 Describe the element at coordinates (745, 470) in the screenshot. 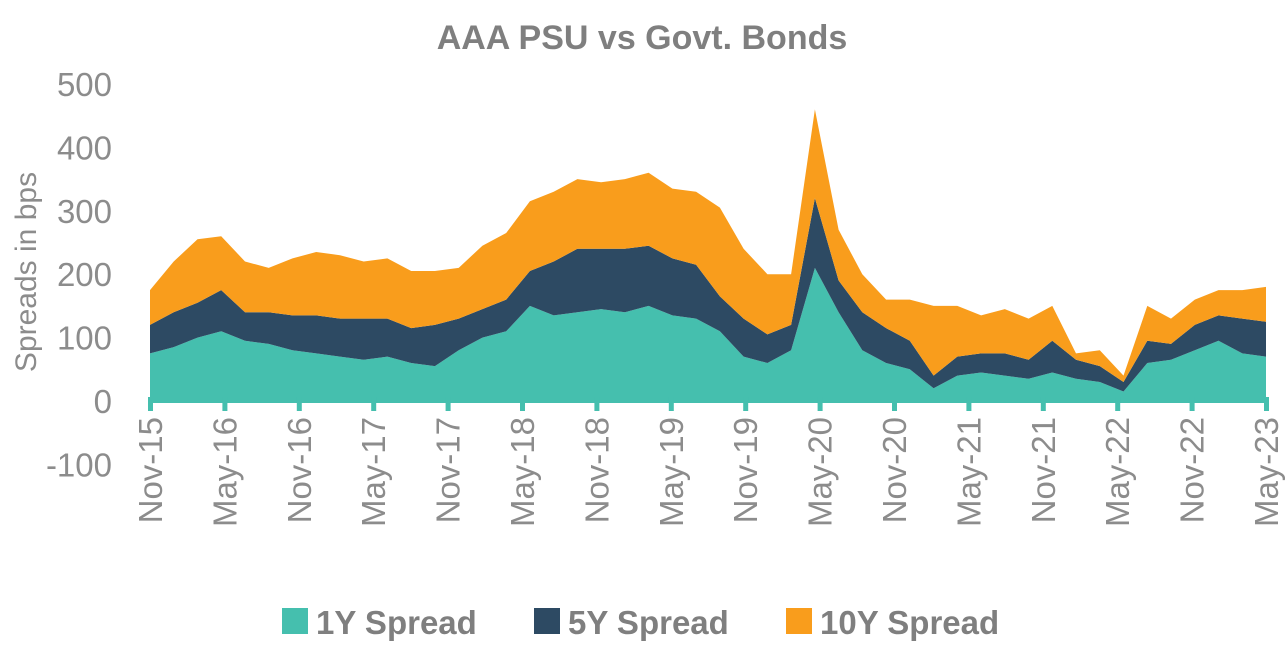

I see `x-tick-label: Nov-19` at that location.